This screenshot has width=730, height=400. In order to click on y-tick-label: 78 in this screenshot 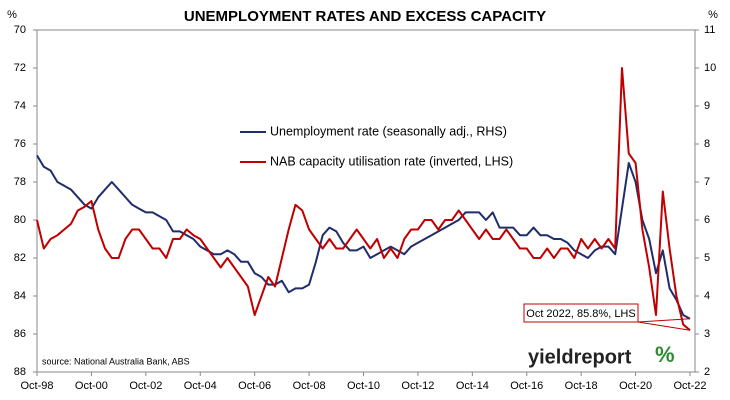, I will do `click(20, 182)`.